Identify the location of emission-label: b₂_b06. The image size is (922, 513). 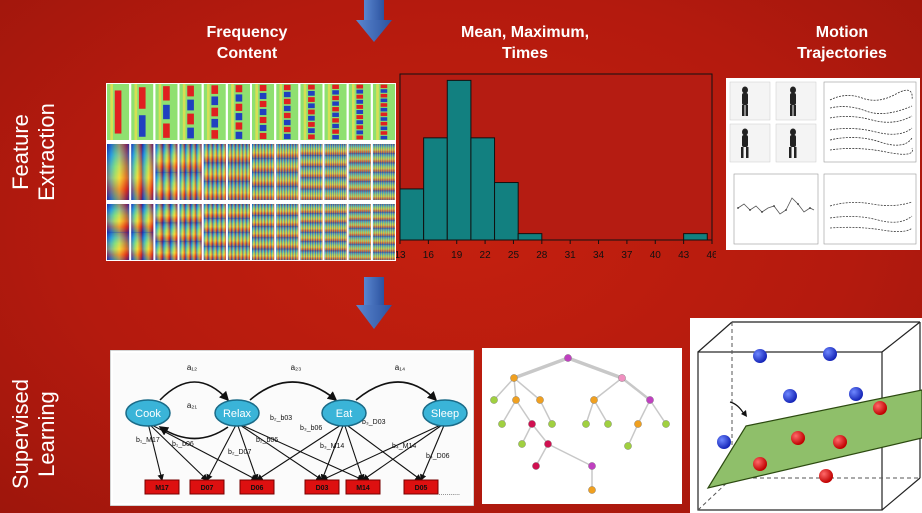
(267, 440).